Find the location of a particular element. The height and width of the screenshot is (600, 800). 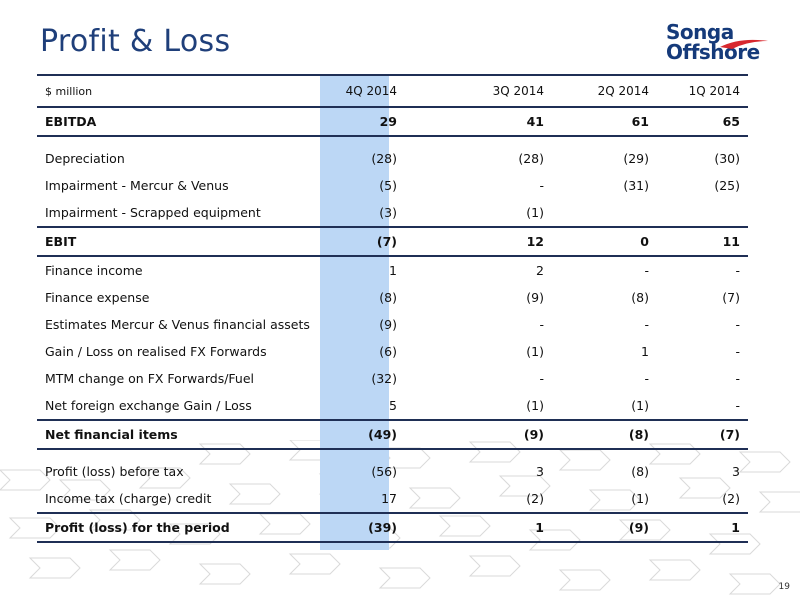

cell-value: 2 is located at coordinates (540, 270).